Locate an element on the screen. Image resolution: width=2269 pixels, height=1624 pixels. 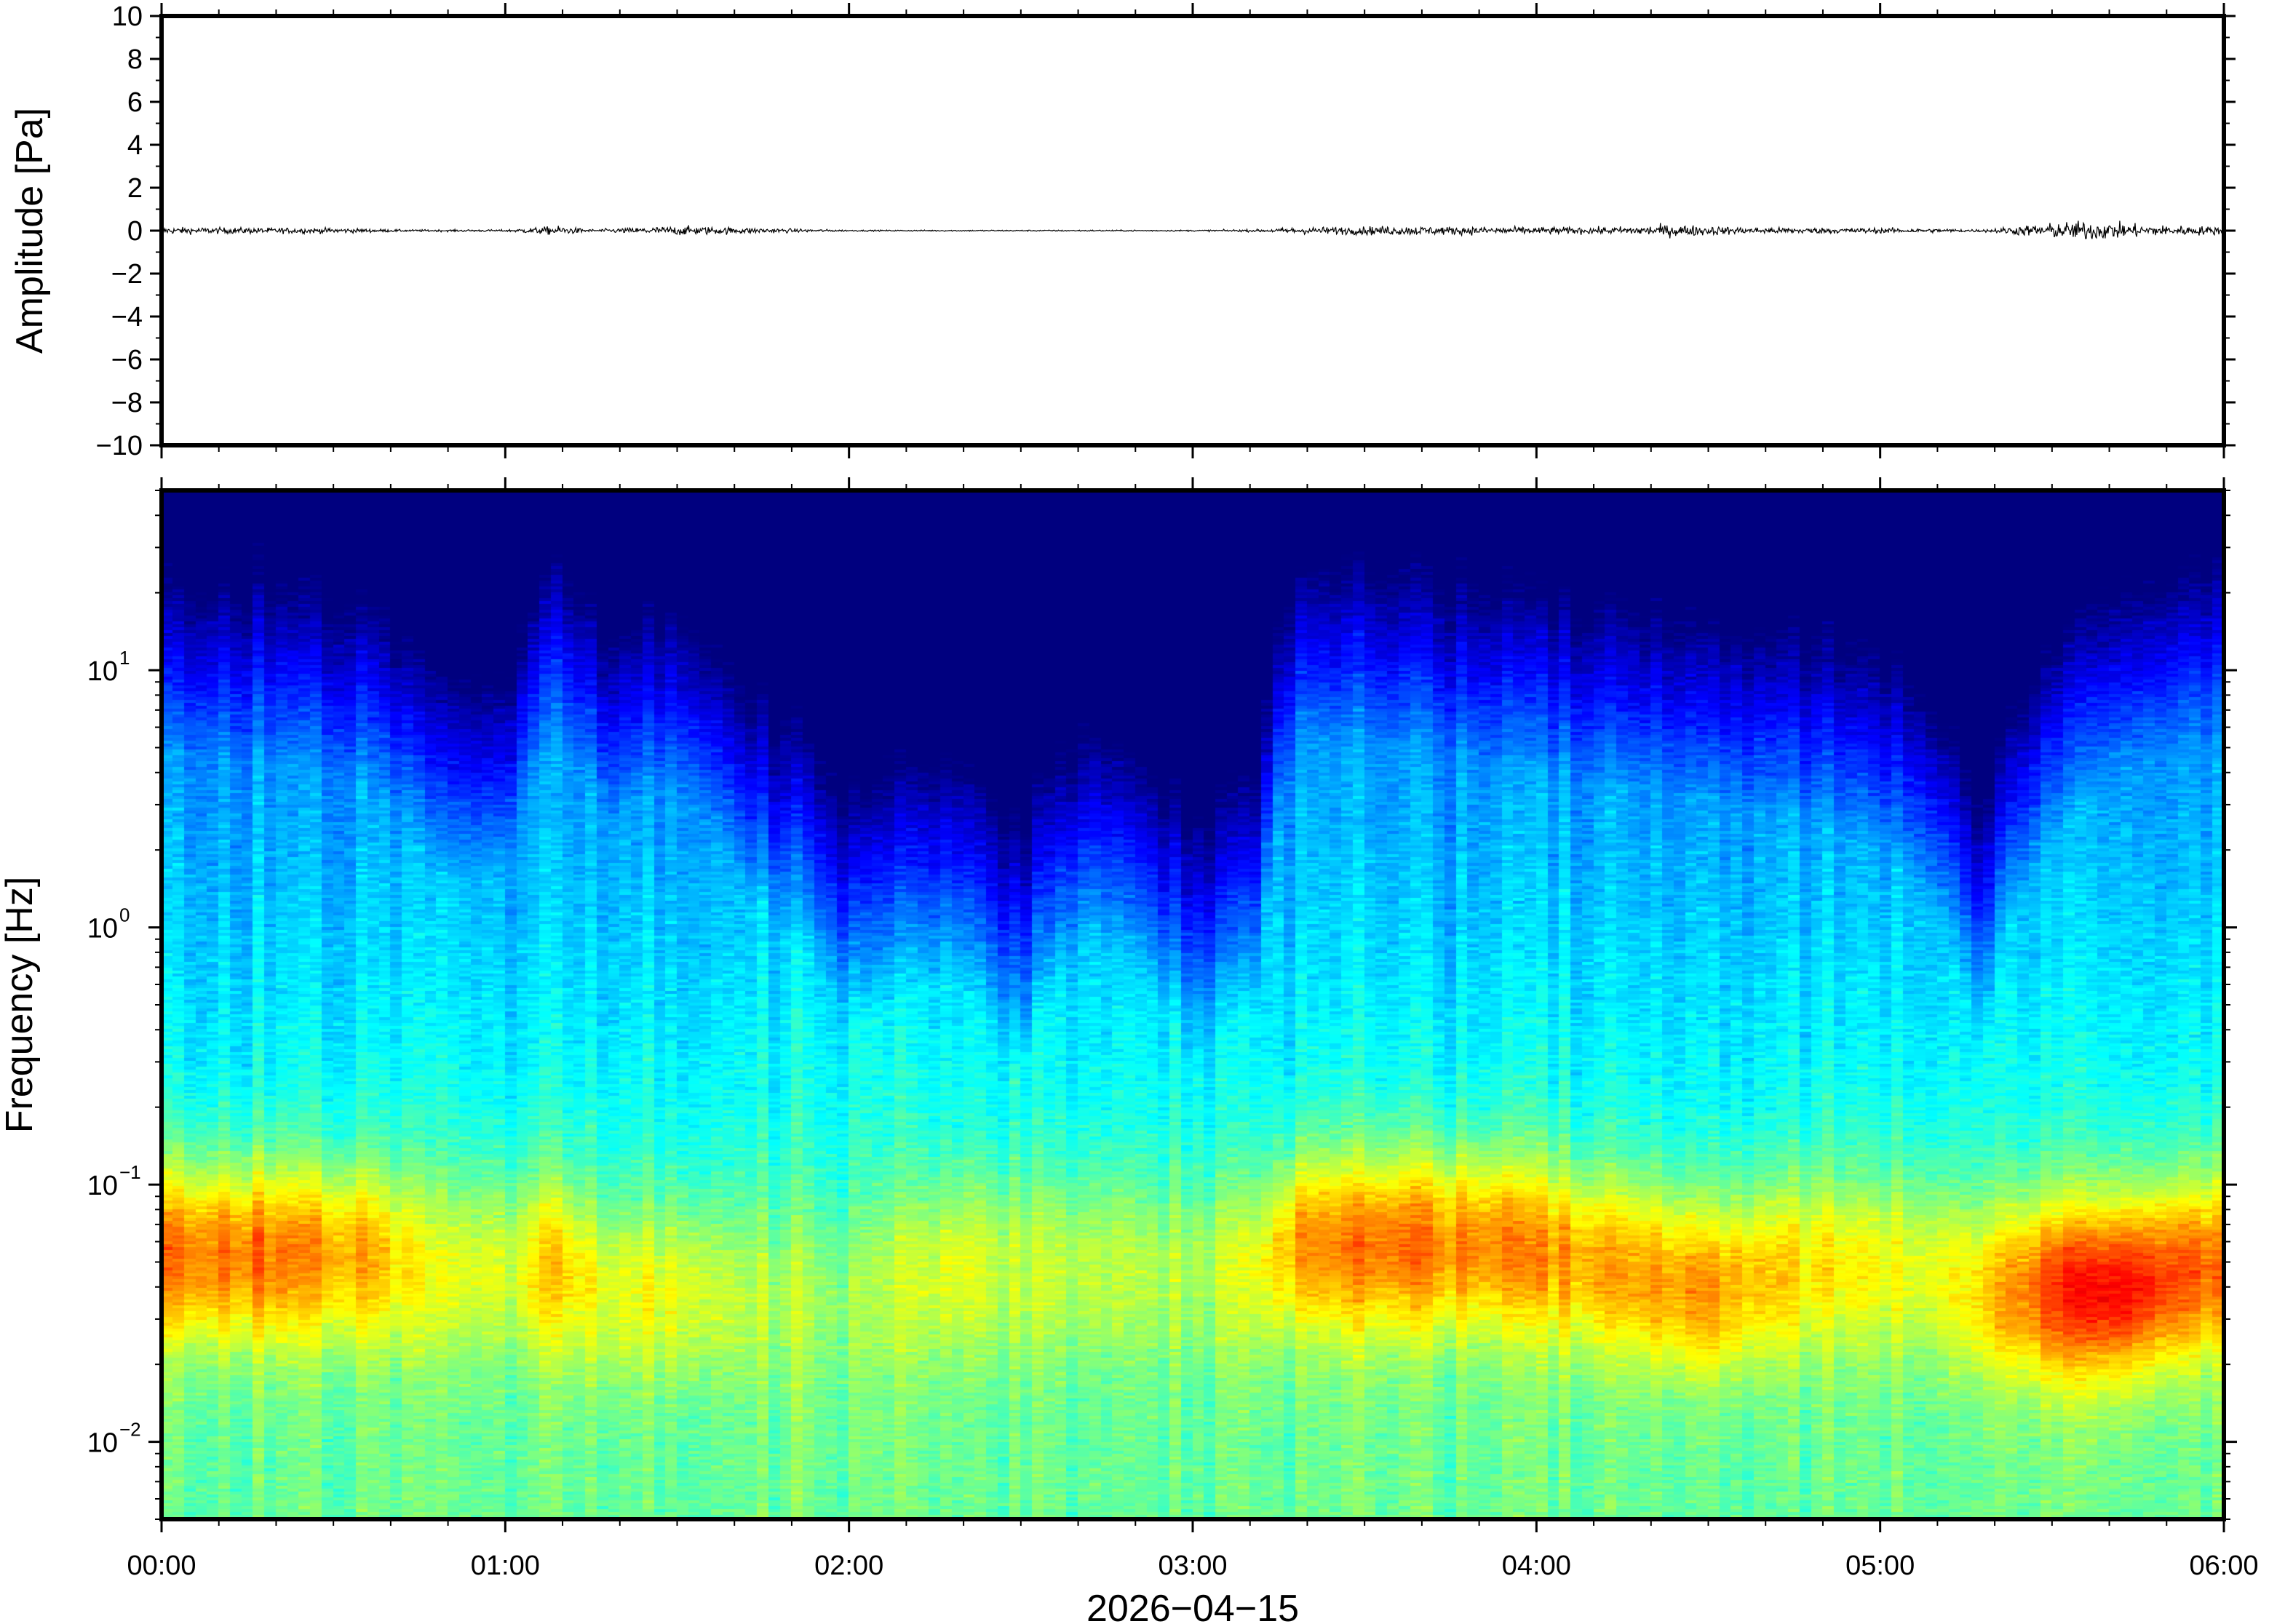
waveform-y-tick-label: 6 is located at coordinates (135, 102).